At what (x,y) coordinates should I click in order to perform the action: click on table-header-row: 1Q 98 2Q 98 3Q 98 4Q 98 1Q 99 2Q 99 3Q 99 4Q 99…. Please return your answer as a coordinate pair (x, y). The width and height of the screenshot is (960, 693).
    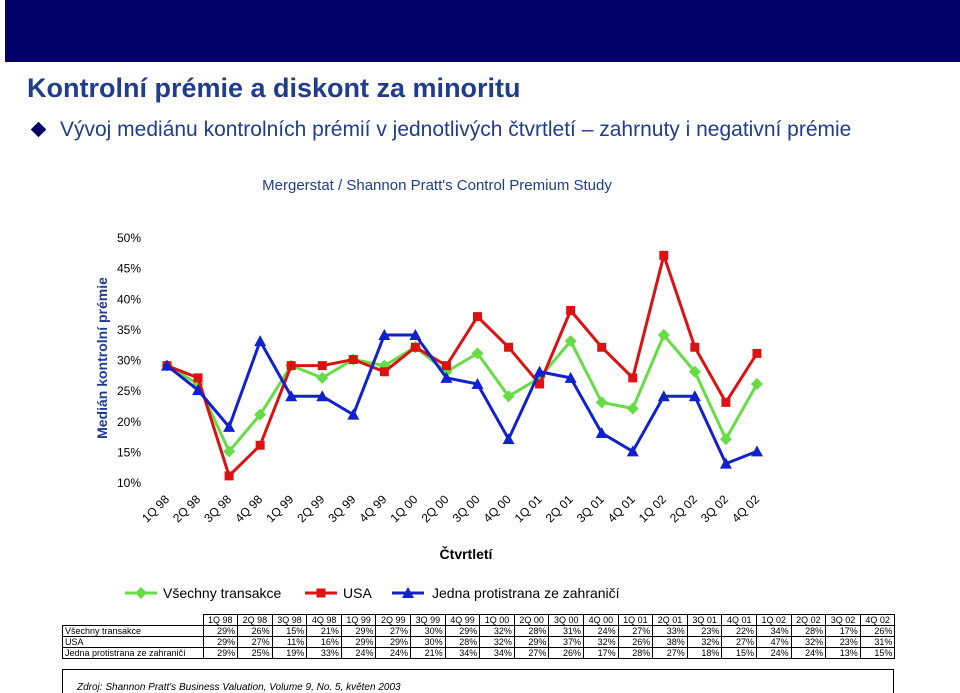
    Looking at the image, I should click on (479, 620).